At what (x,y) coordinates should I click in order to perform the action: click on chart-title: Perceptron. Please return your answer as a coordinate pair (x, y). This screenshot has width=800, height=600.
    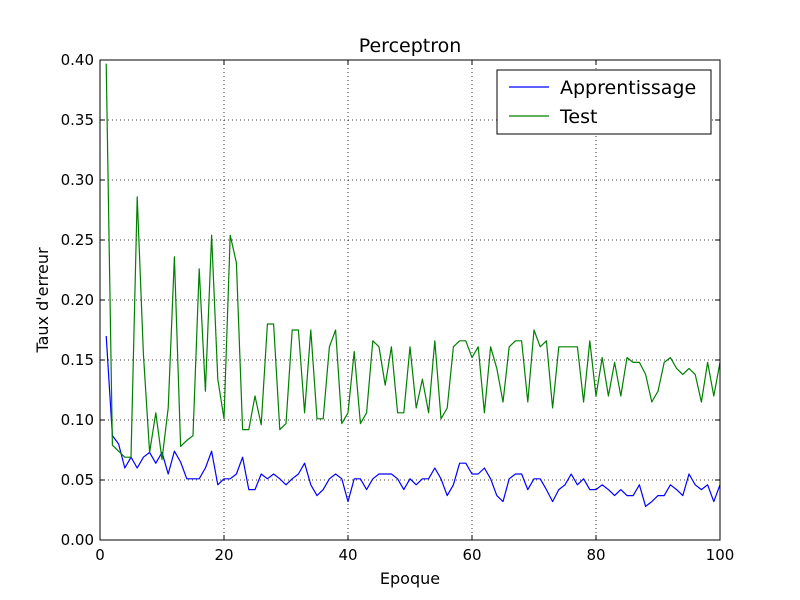
    Looking at the image, I should click on (410, 46).